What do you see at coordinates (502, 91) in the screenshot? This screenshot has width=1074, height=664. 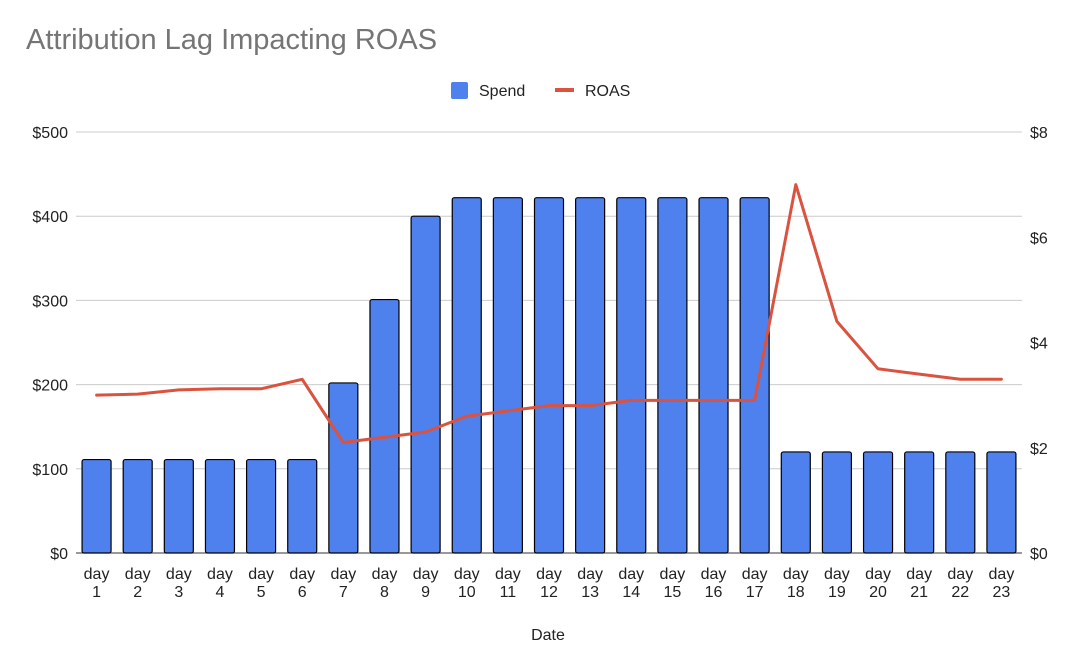 I see `legend-spend-label: Spend` at bounding box center [502, 91].